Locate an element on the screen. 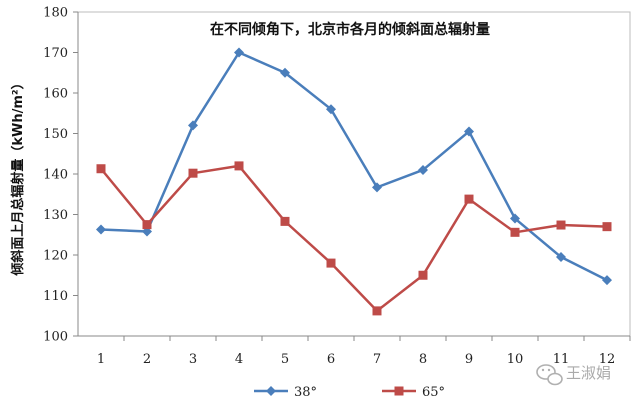 This screenshot has width=640, height=407. y-tick-label: 170 is located at coordinates (55, 53).